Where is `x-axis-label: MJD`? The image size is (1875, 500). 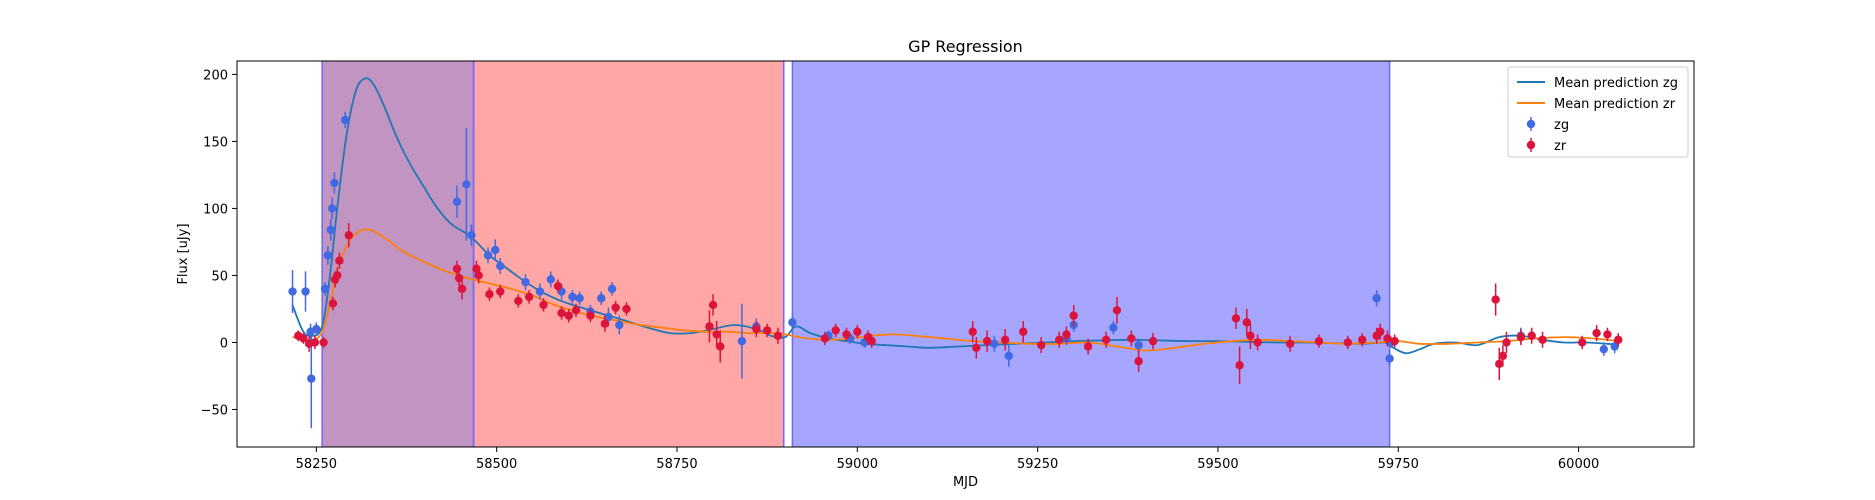 x-axis-label: MJD is located at coordinates (965, 482).